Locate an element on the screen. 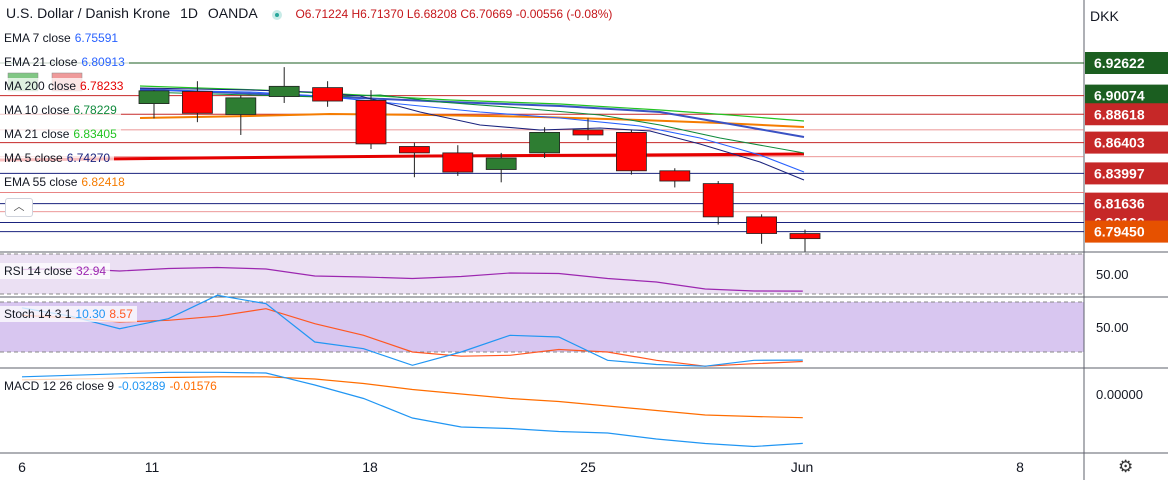 The width and height of the screenshot is (1168, 480). indicator-legend-ema7: EMA 7 close 6.75591 is located at coordinates (61, 38).